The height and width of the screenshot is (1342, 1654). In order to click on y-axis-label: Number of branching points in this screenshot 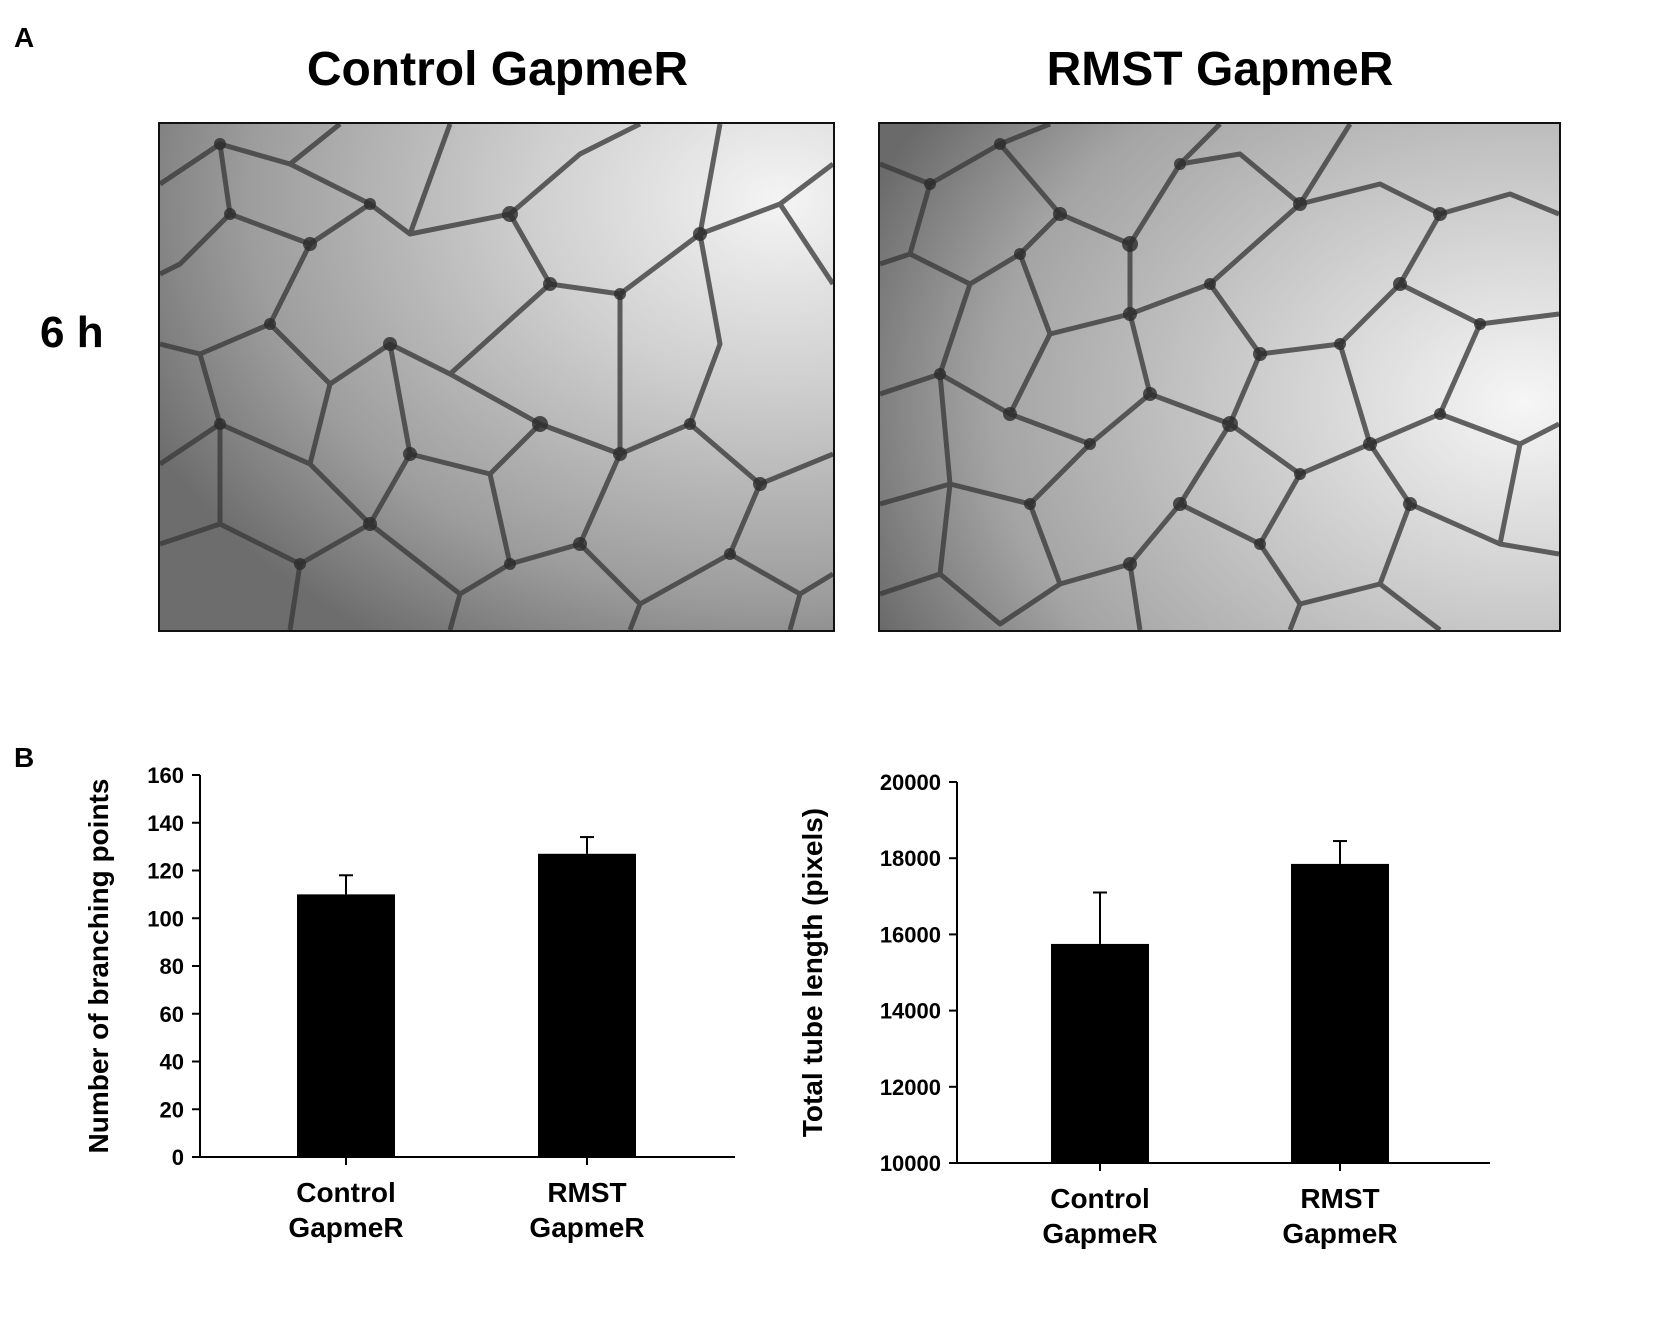, I will do `click(98, 966)`.